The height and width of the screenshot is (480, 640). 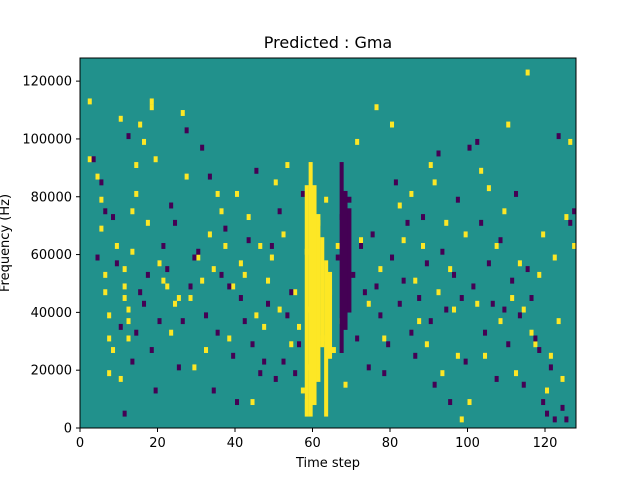 What do you see at coordinates (47, 82) in the screenshot?
I see `y-tick-label: 120000` at bounding box center [47, 82].